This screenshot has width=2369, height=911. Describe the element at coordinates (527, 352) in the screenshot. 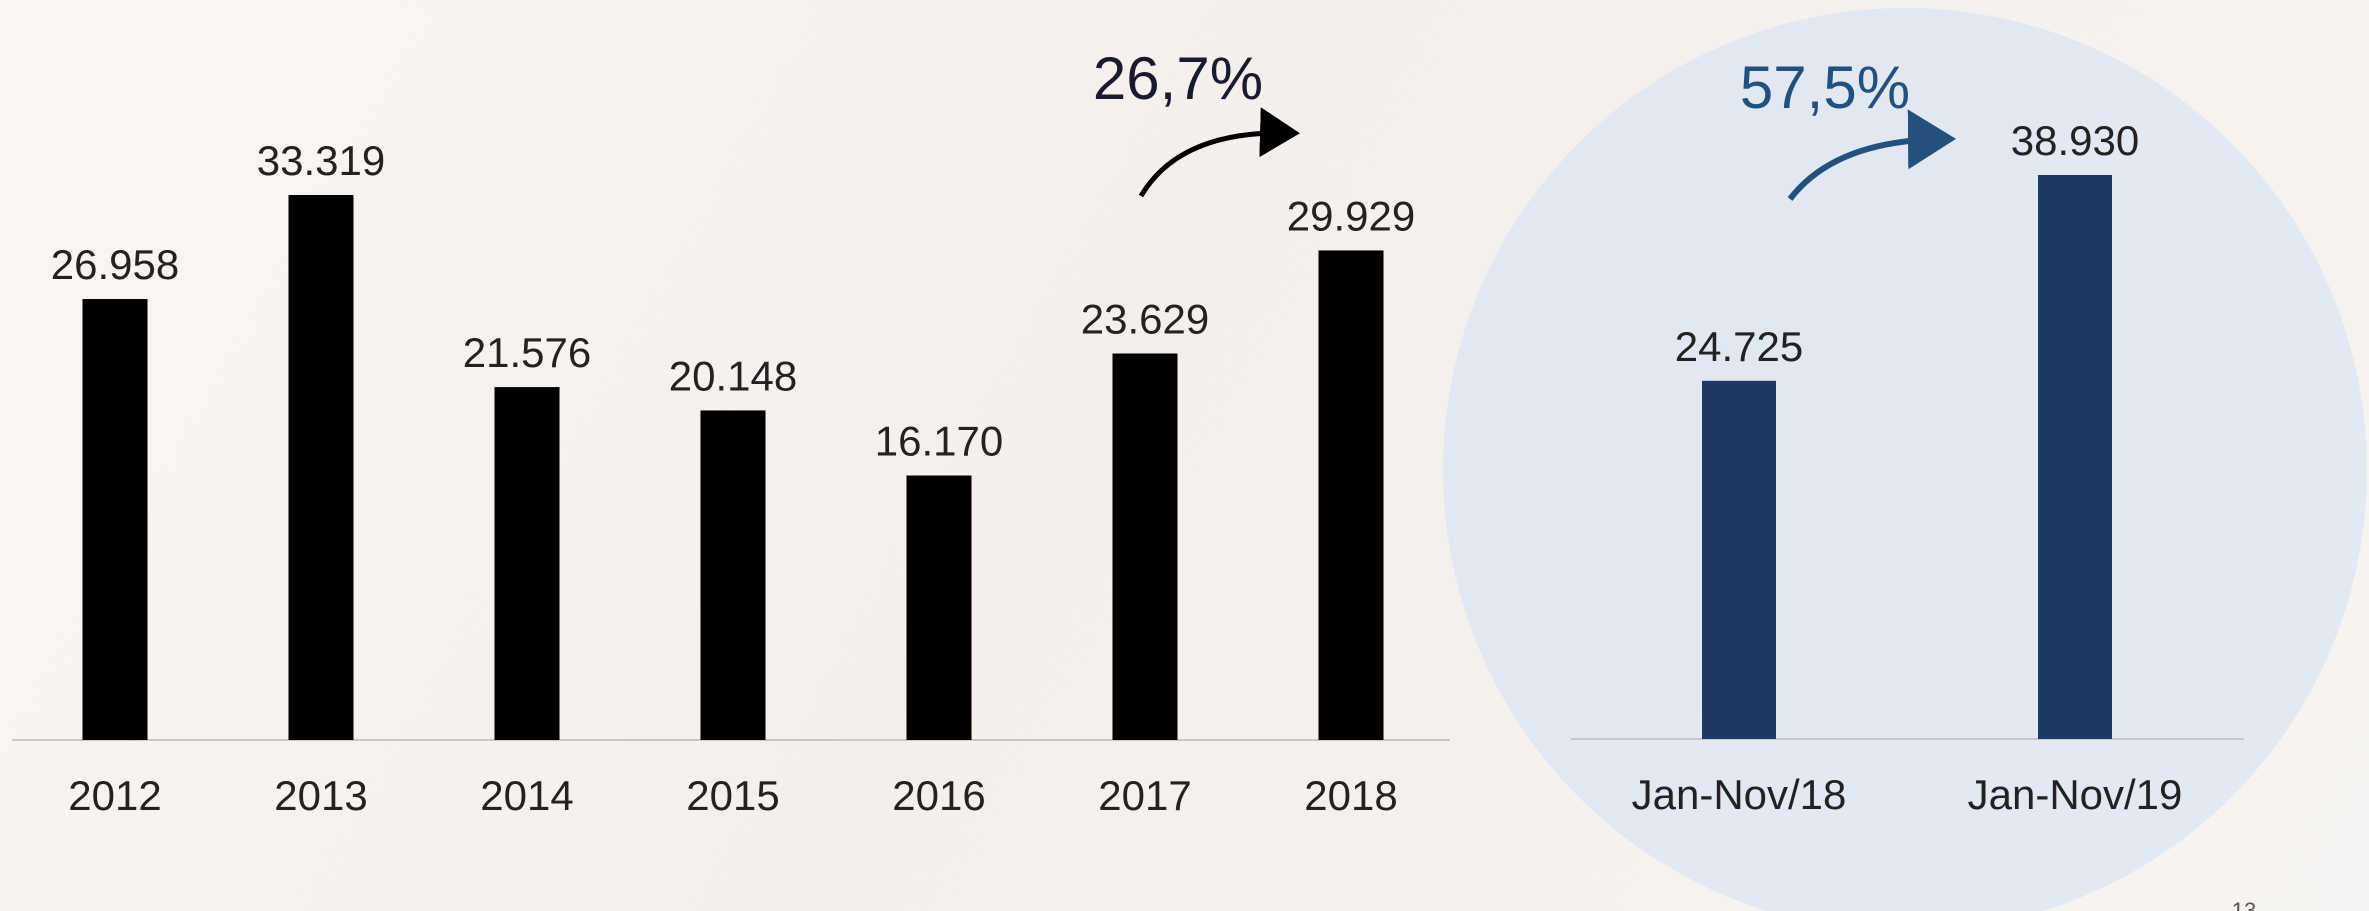

I see `value-label: 21.576` at that location.